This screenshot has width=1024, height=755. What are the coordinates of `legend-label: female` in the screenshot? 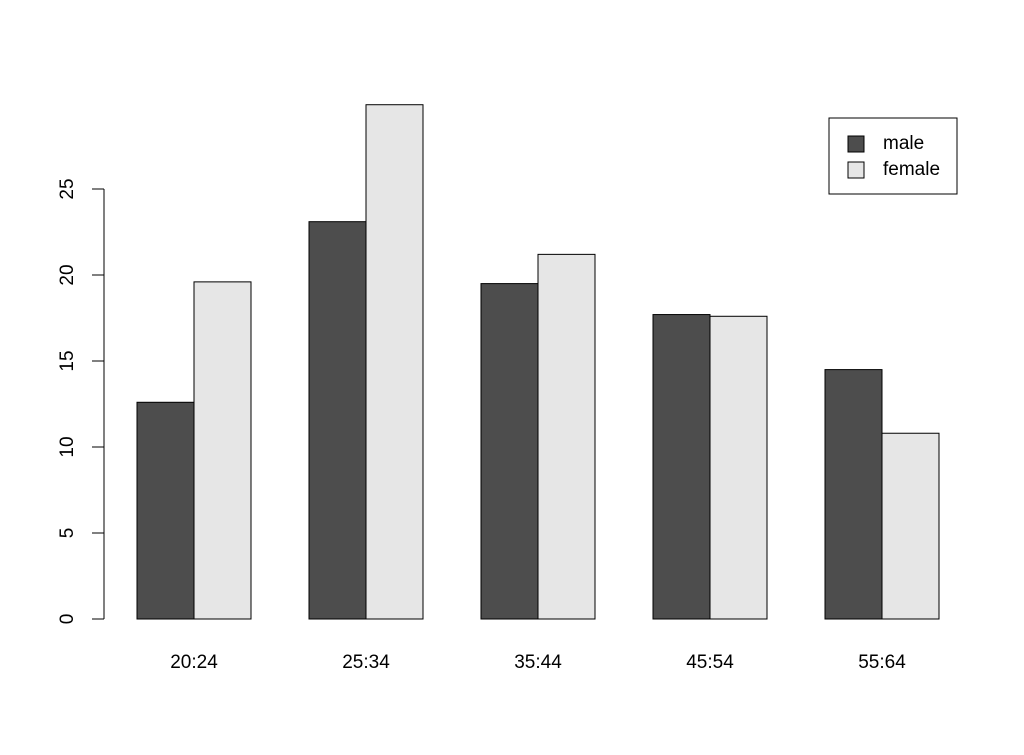 It's located at (911, 169).